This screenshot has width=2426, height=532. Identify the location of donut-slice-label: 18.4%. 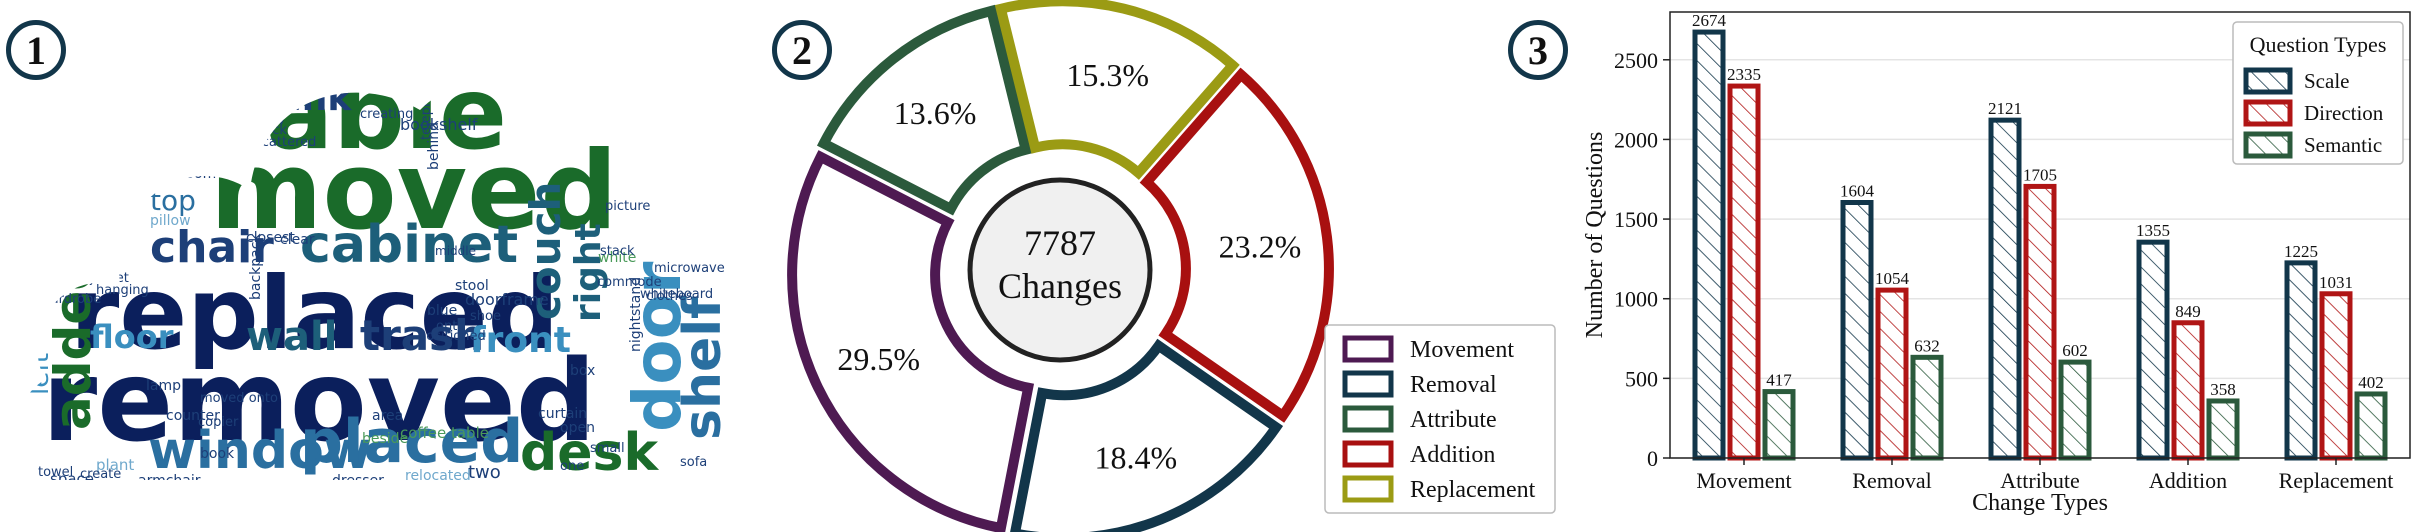
(1136, 458).